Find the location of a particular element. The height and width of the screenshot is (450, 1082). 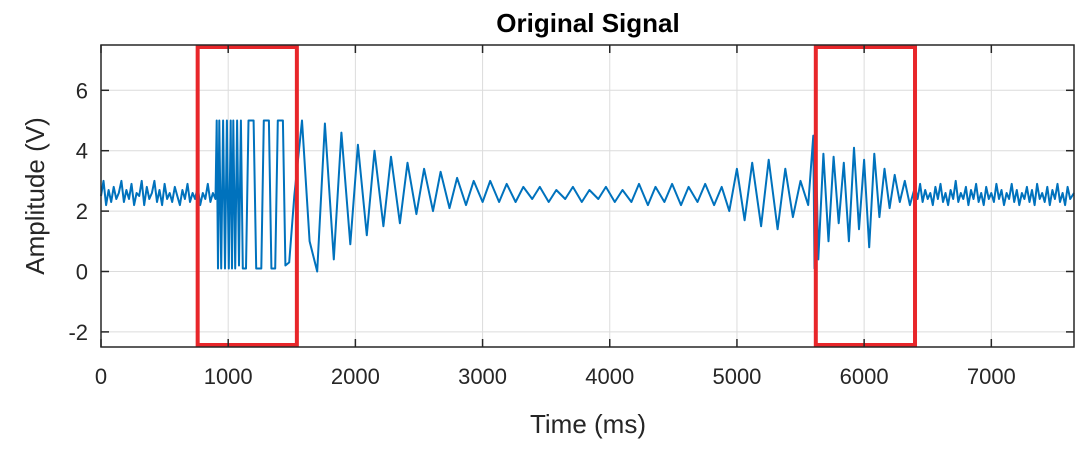

x-tick-label: 5000 is located at coordinates (736, 376).